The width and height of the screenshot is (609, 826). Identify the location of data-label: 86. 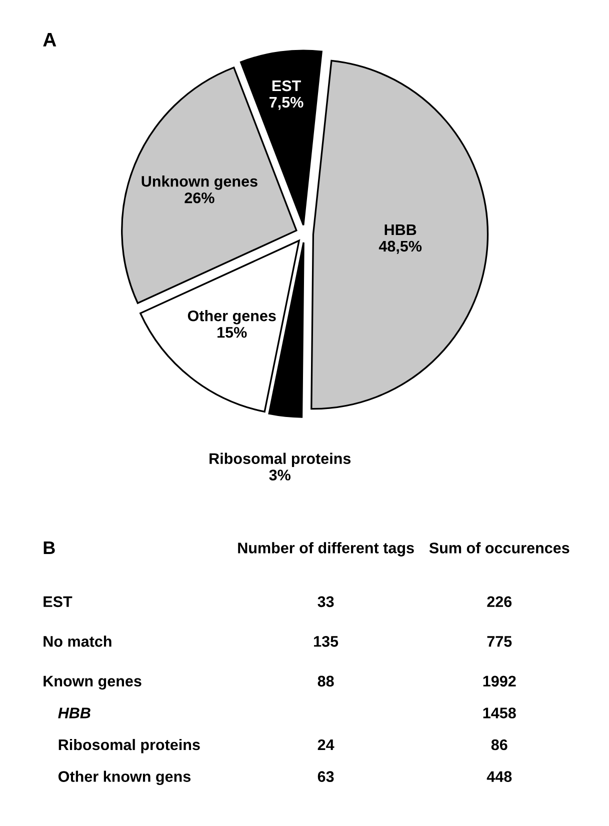
(499, 744).